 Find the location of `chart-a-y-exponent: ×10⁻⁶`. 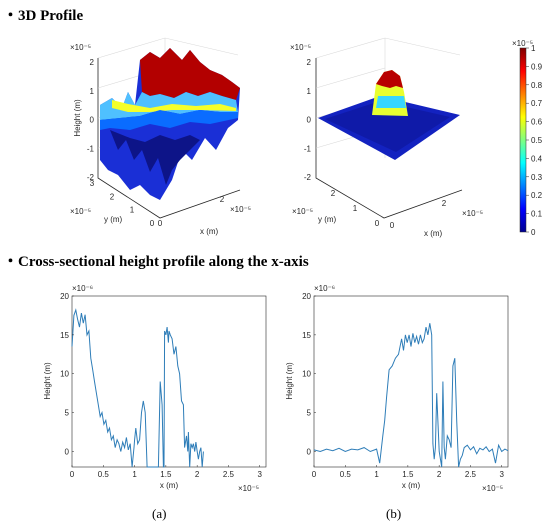

chart-a-y-exponent: ×10⁻⁶ is located at coordinates (82, 288).